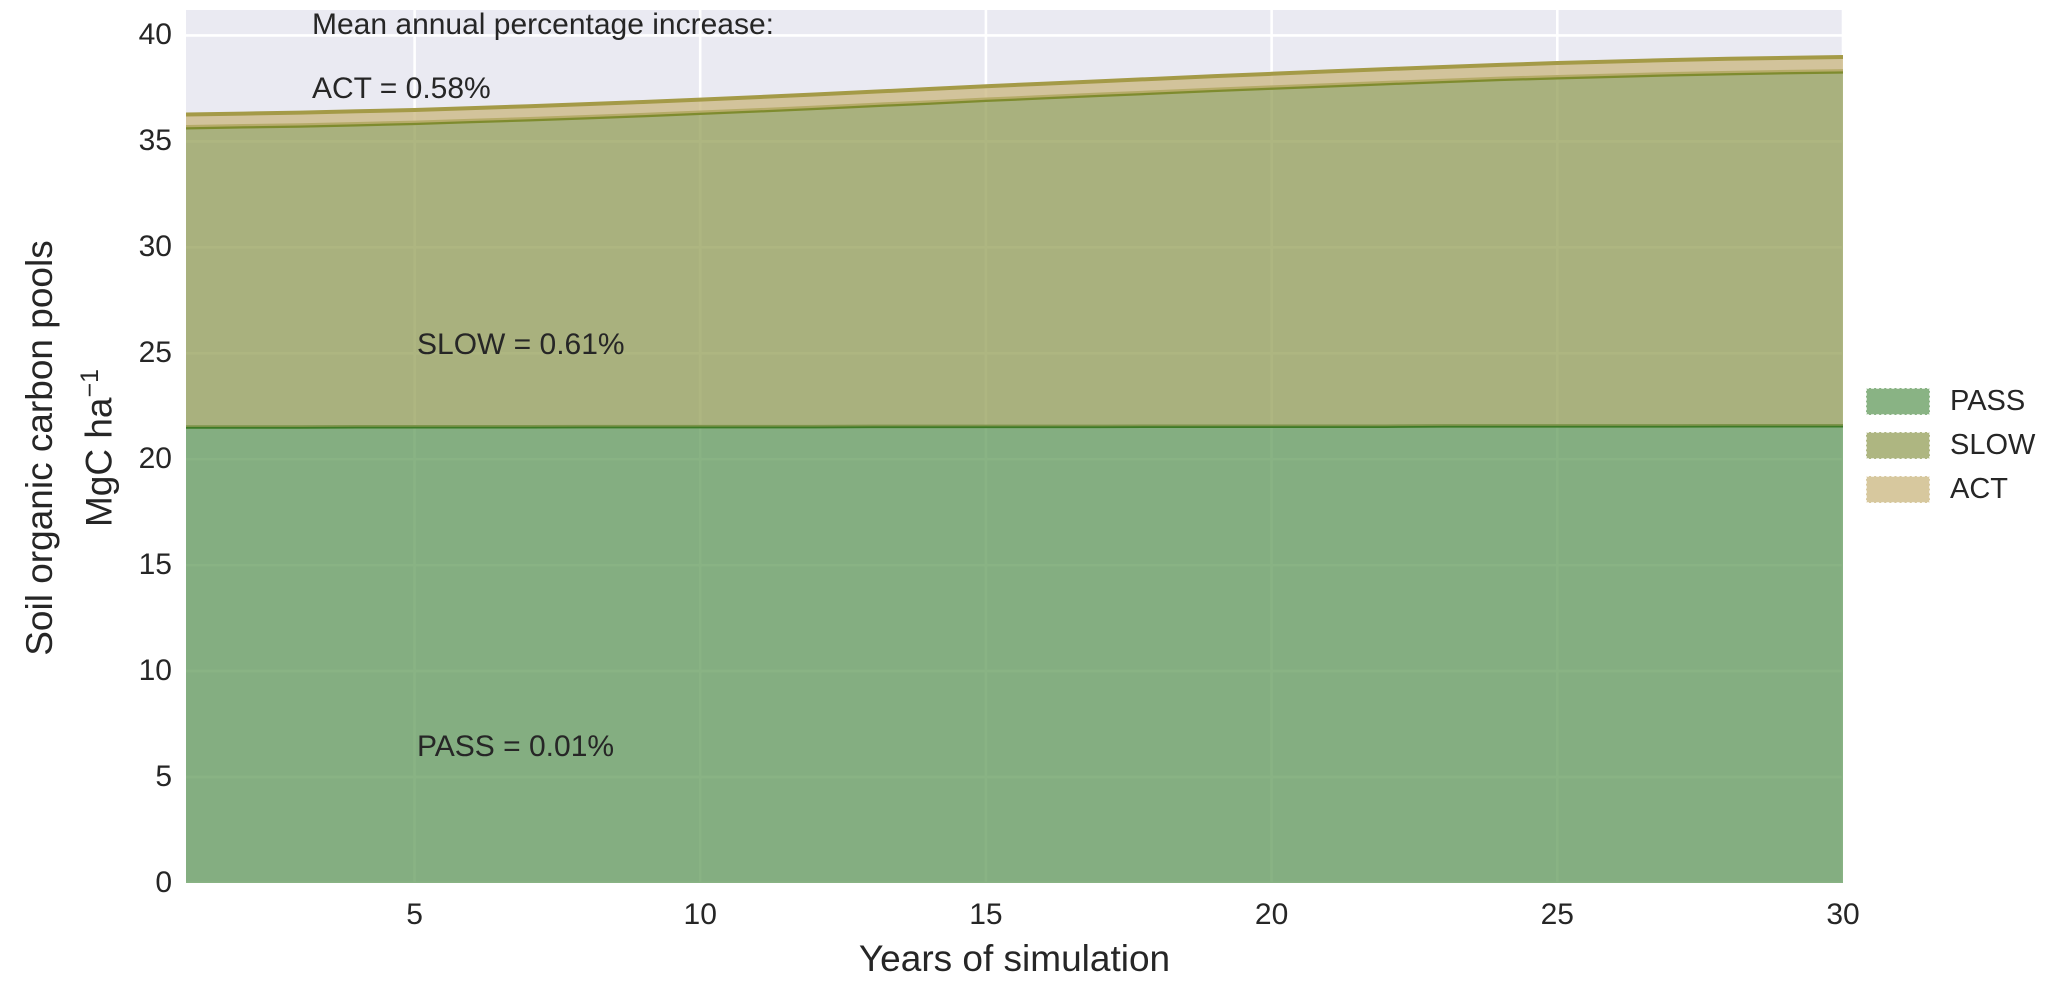 The width and height of the screenshot is (2067, 996). I want to click on y-tick-label: 0, so click(163, 882).